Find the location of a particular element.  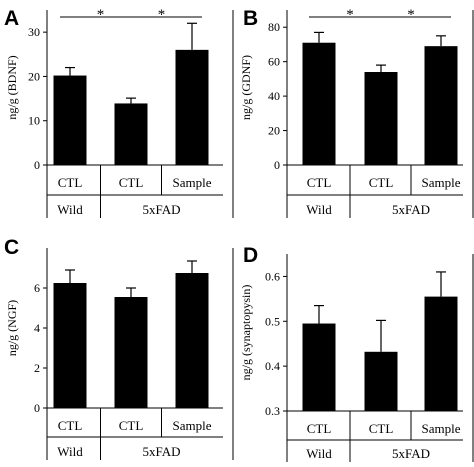

panel-letter: A is located at coordinates (11, 18).